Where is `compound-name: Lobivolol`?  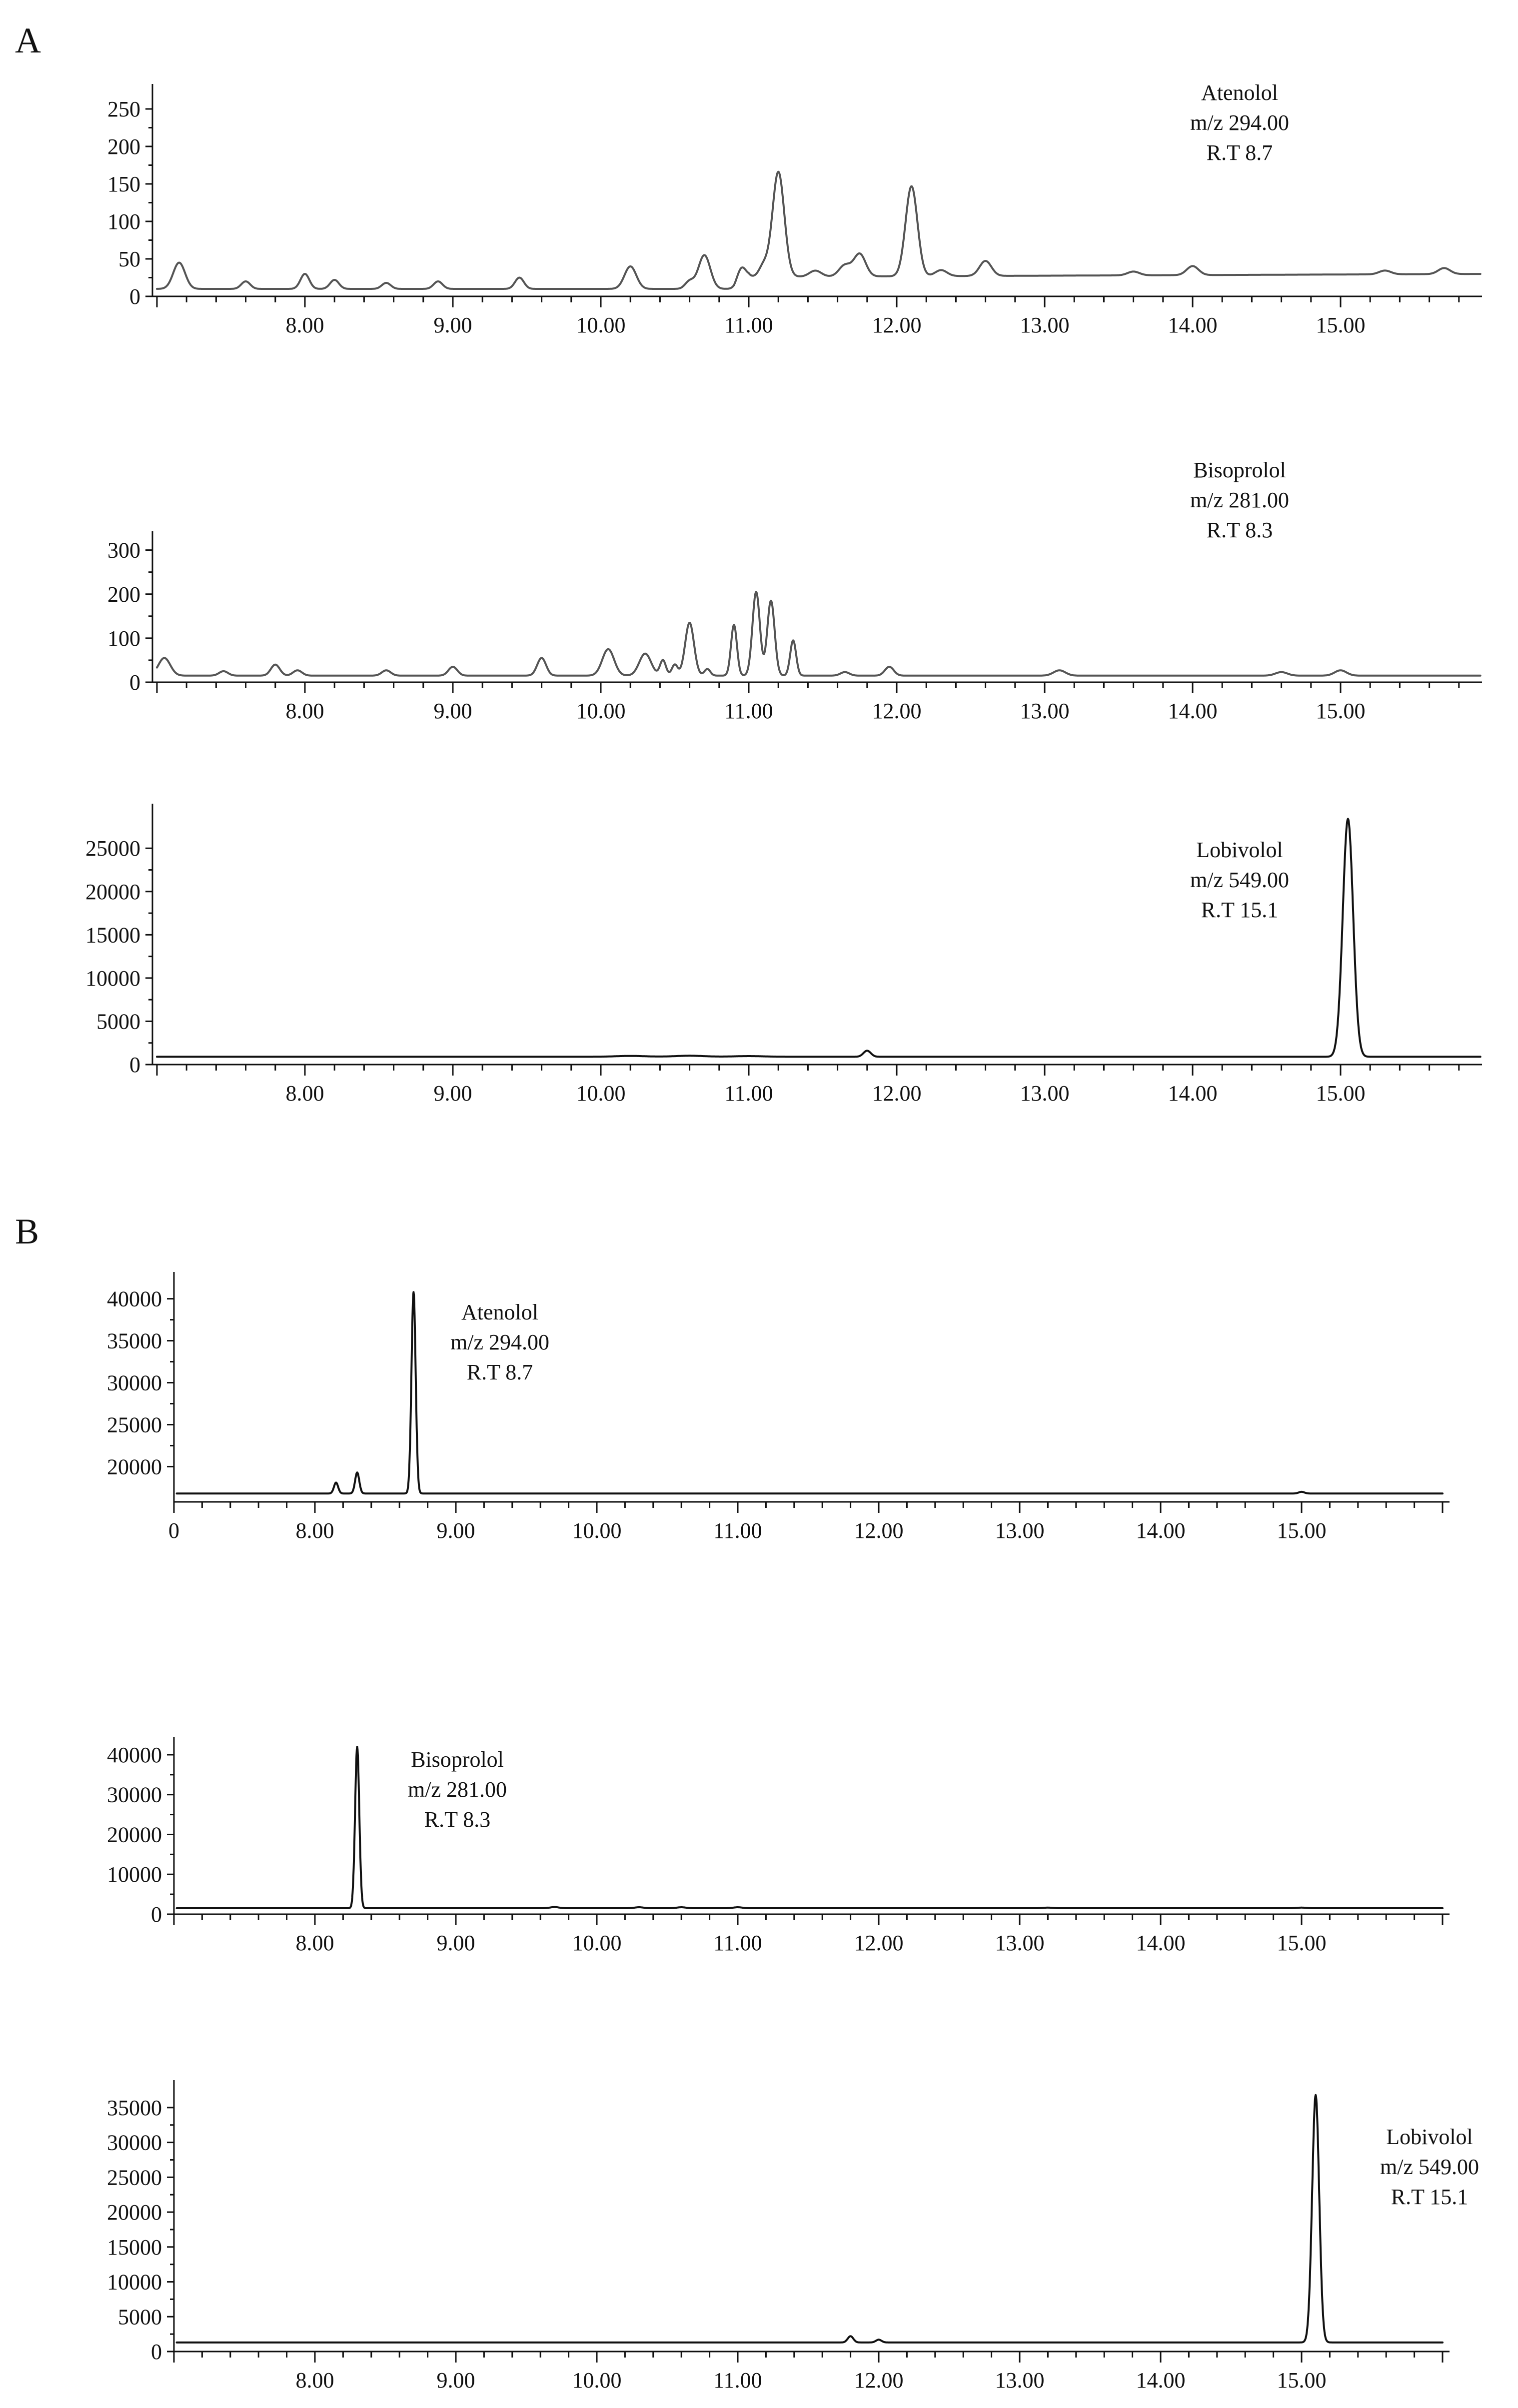 compound-name: Lobivolol is located at coordinates (1239, 850).